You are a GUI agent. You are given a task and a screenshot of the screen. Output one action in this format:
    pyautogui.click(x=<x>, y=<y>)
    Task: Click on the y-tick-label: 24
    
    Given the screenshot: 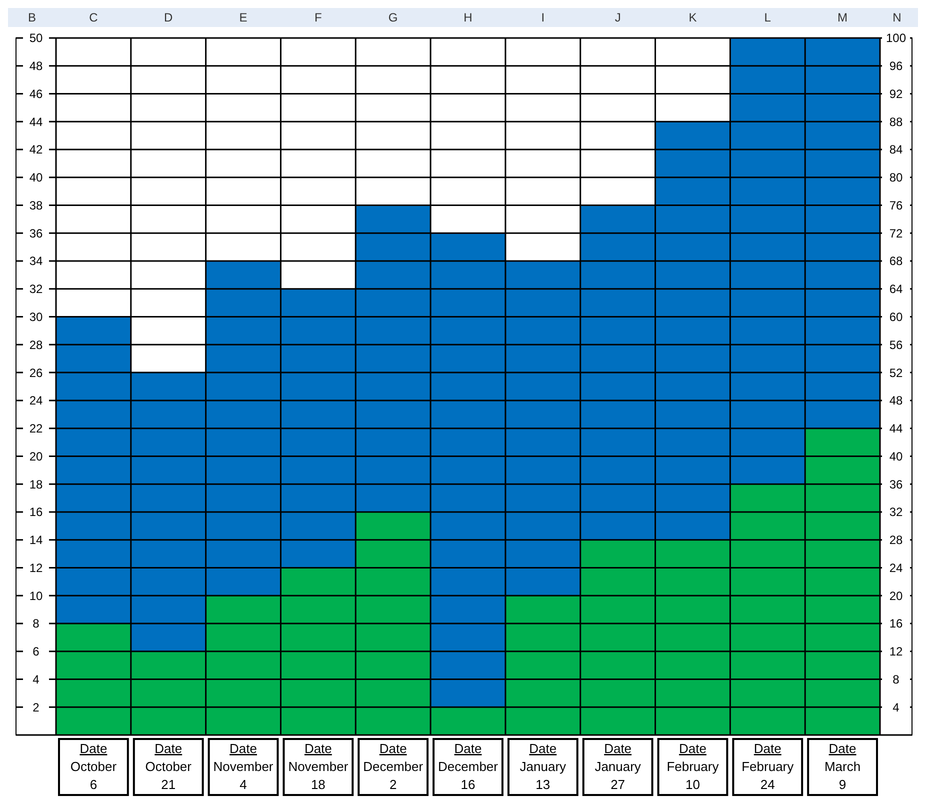 What is the action you would take?
    pyautogui.click(x=36, y=401)
    